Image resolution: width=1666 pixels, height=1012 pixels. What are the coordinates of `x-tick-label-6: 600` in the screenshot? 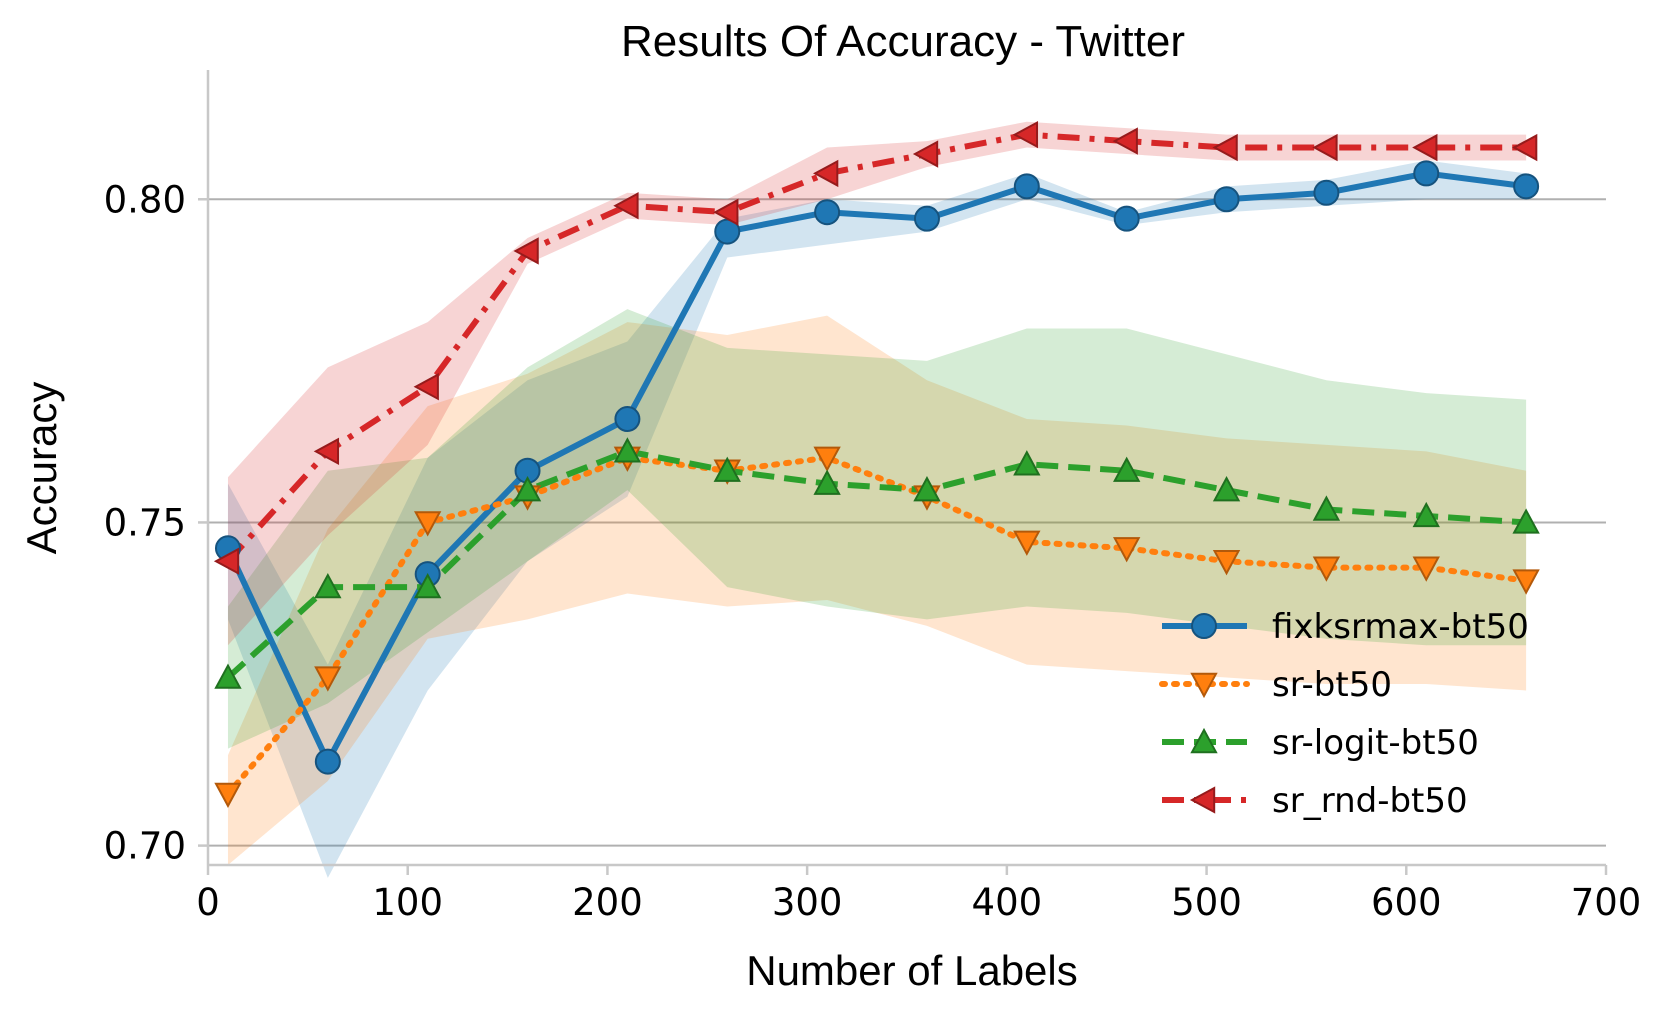 It's located at (1406, 902).